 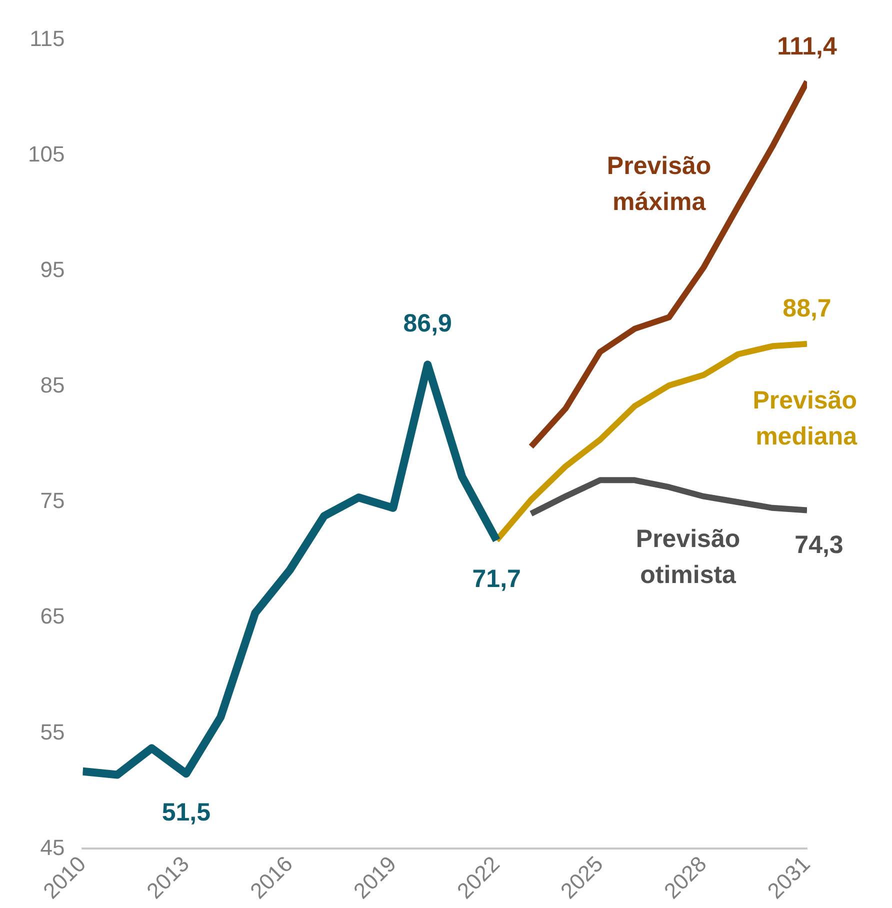 I want to click on y-tick-label: 105, so click(x=46, y=154).